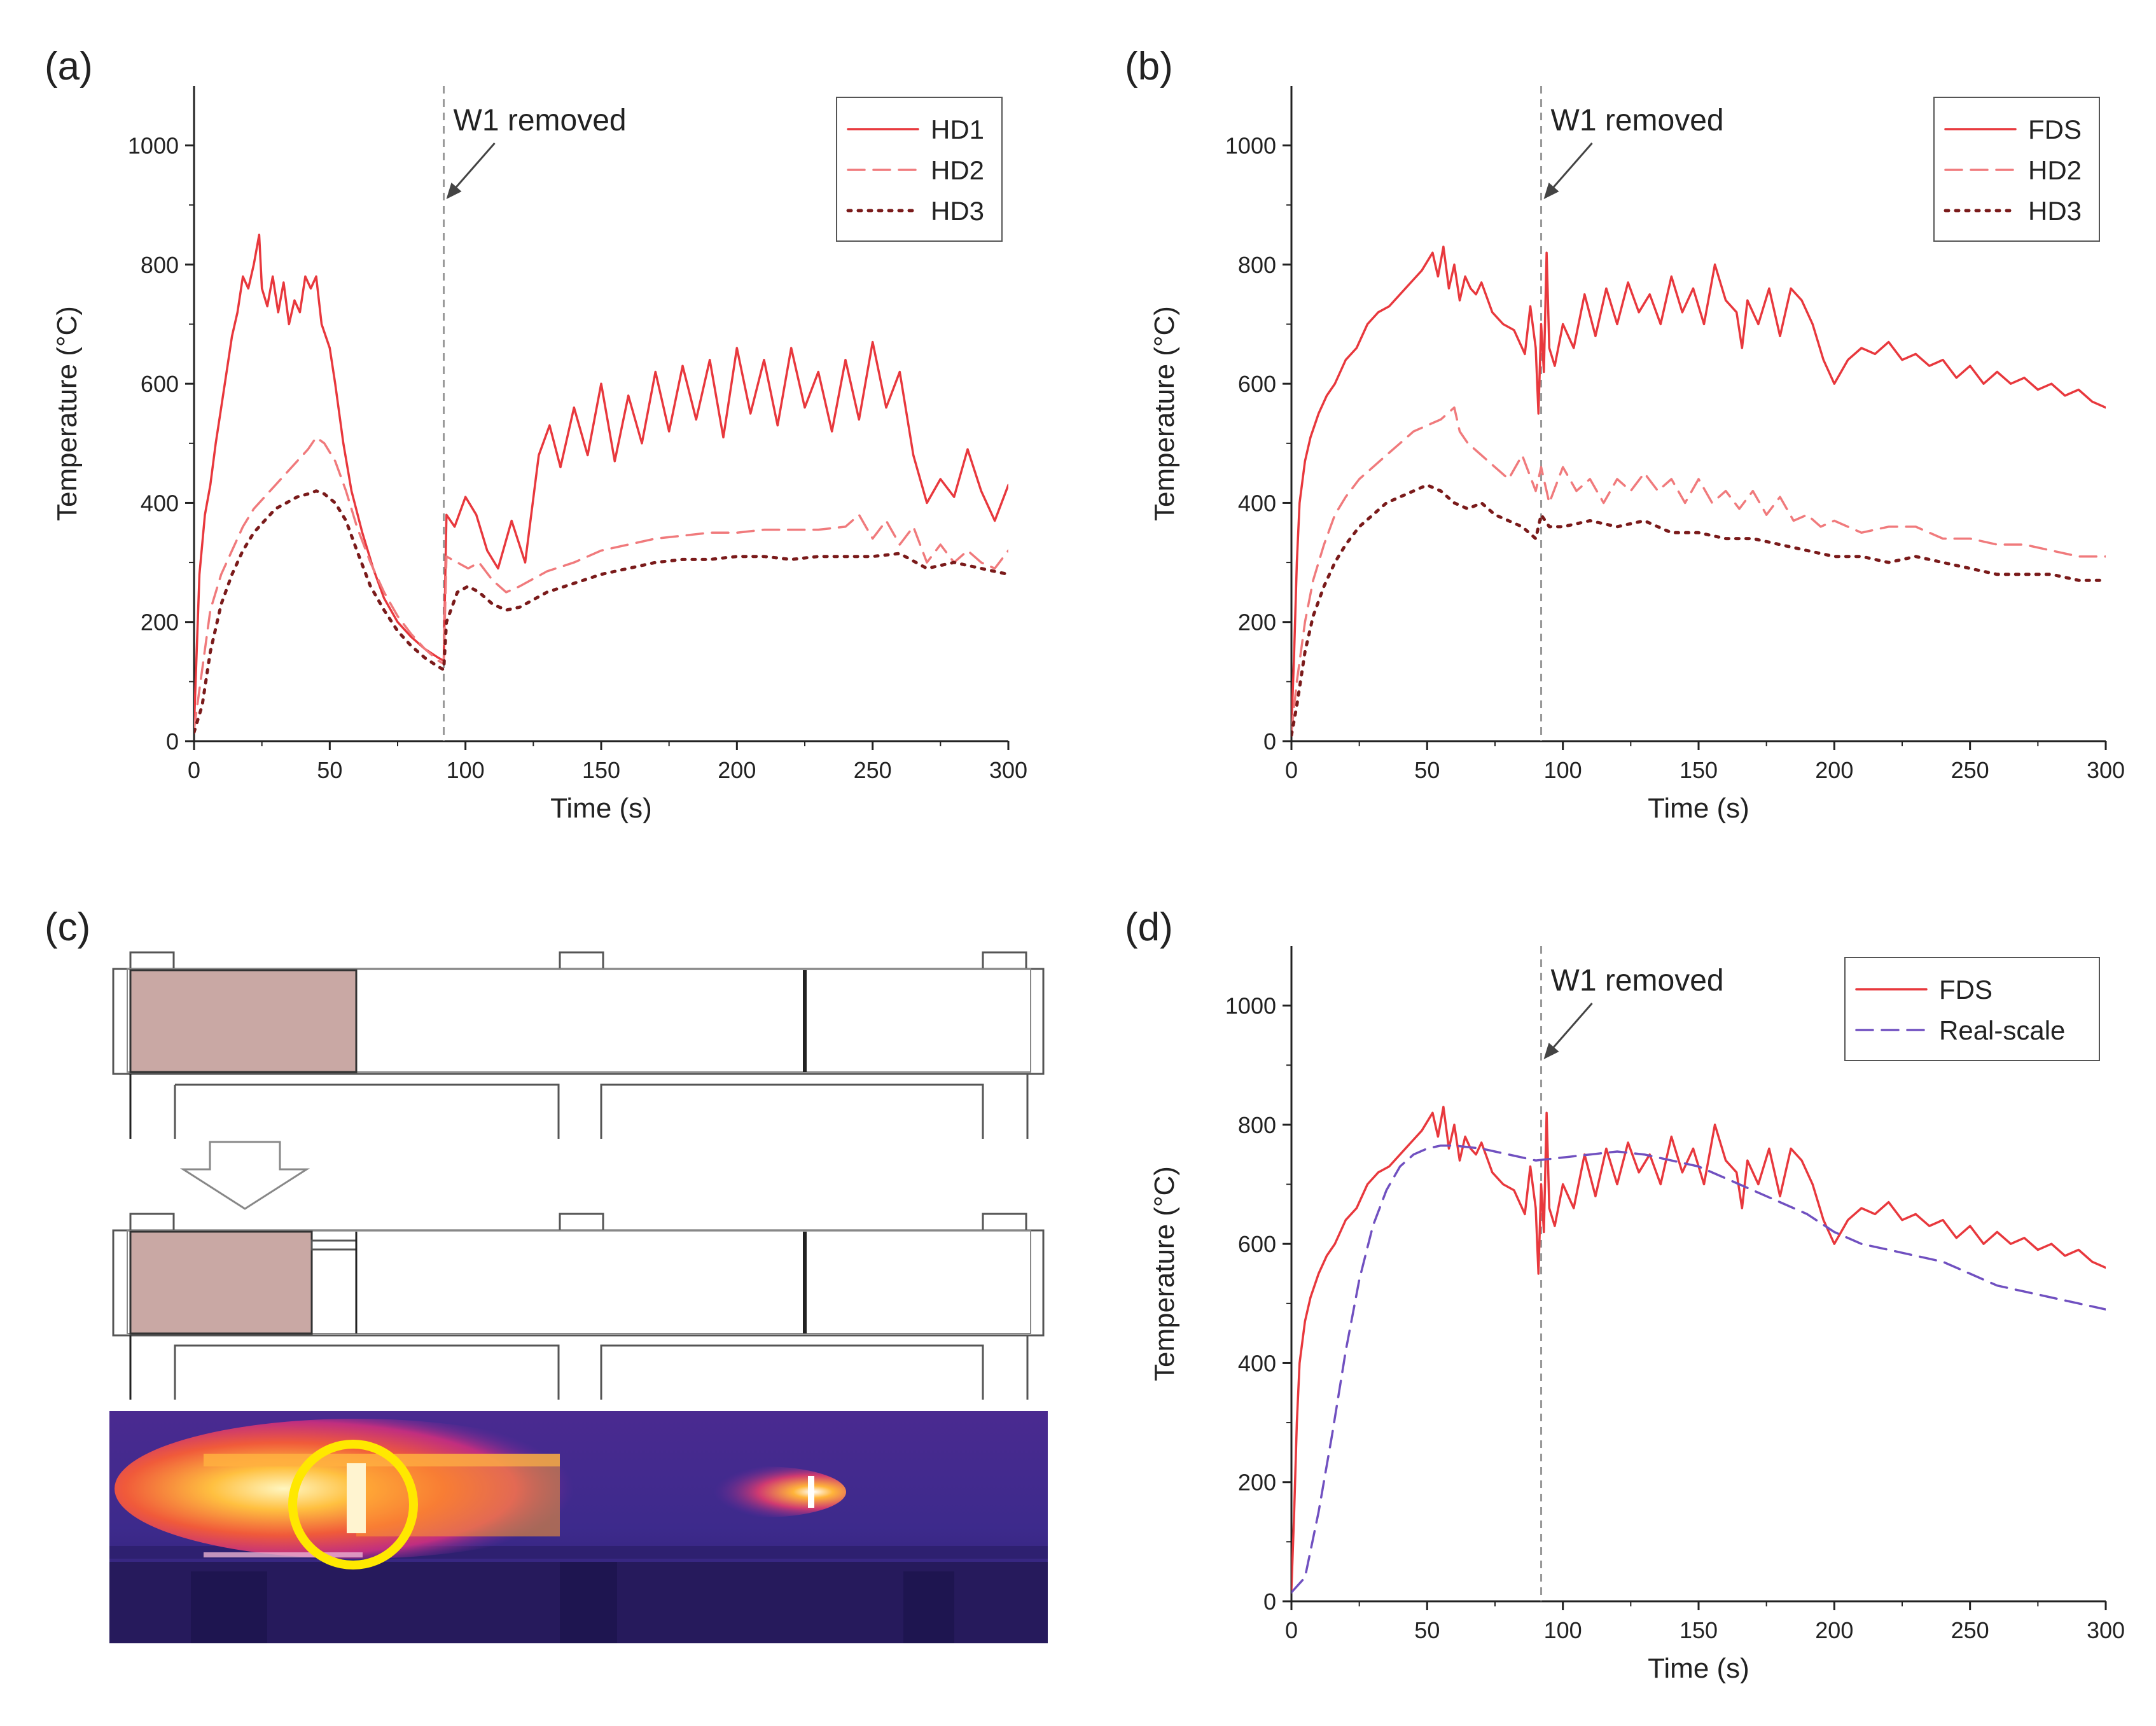 The width and height of the screenshot is (2156, 1726). What do you see at coordinates (1149, 927) in the screenshot?
I see `panel-tag-d: (d)` at bounding box center [1149, 927].